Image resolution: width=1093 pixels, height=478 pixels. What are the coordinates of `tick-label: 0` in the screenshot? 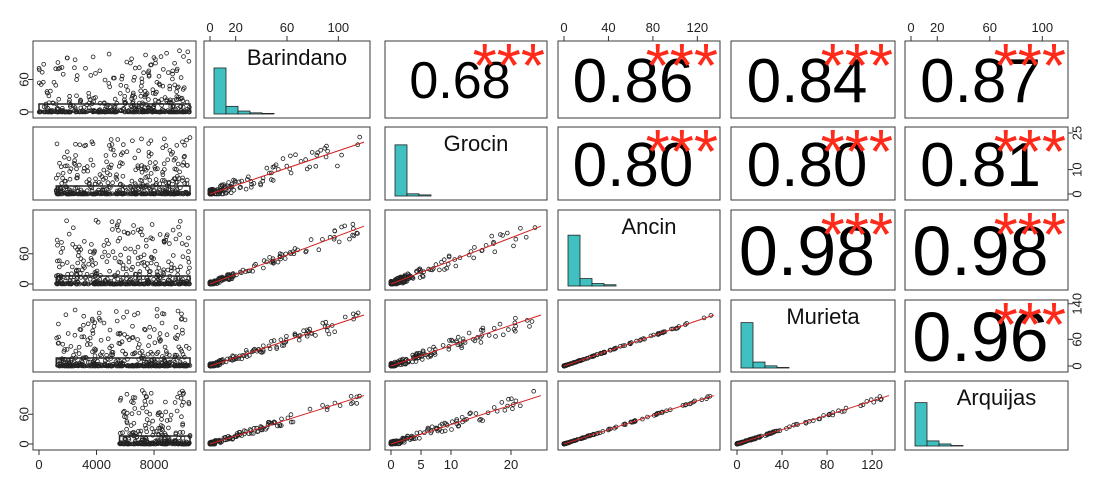 It's located at (209, 27).